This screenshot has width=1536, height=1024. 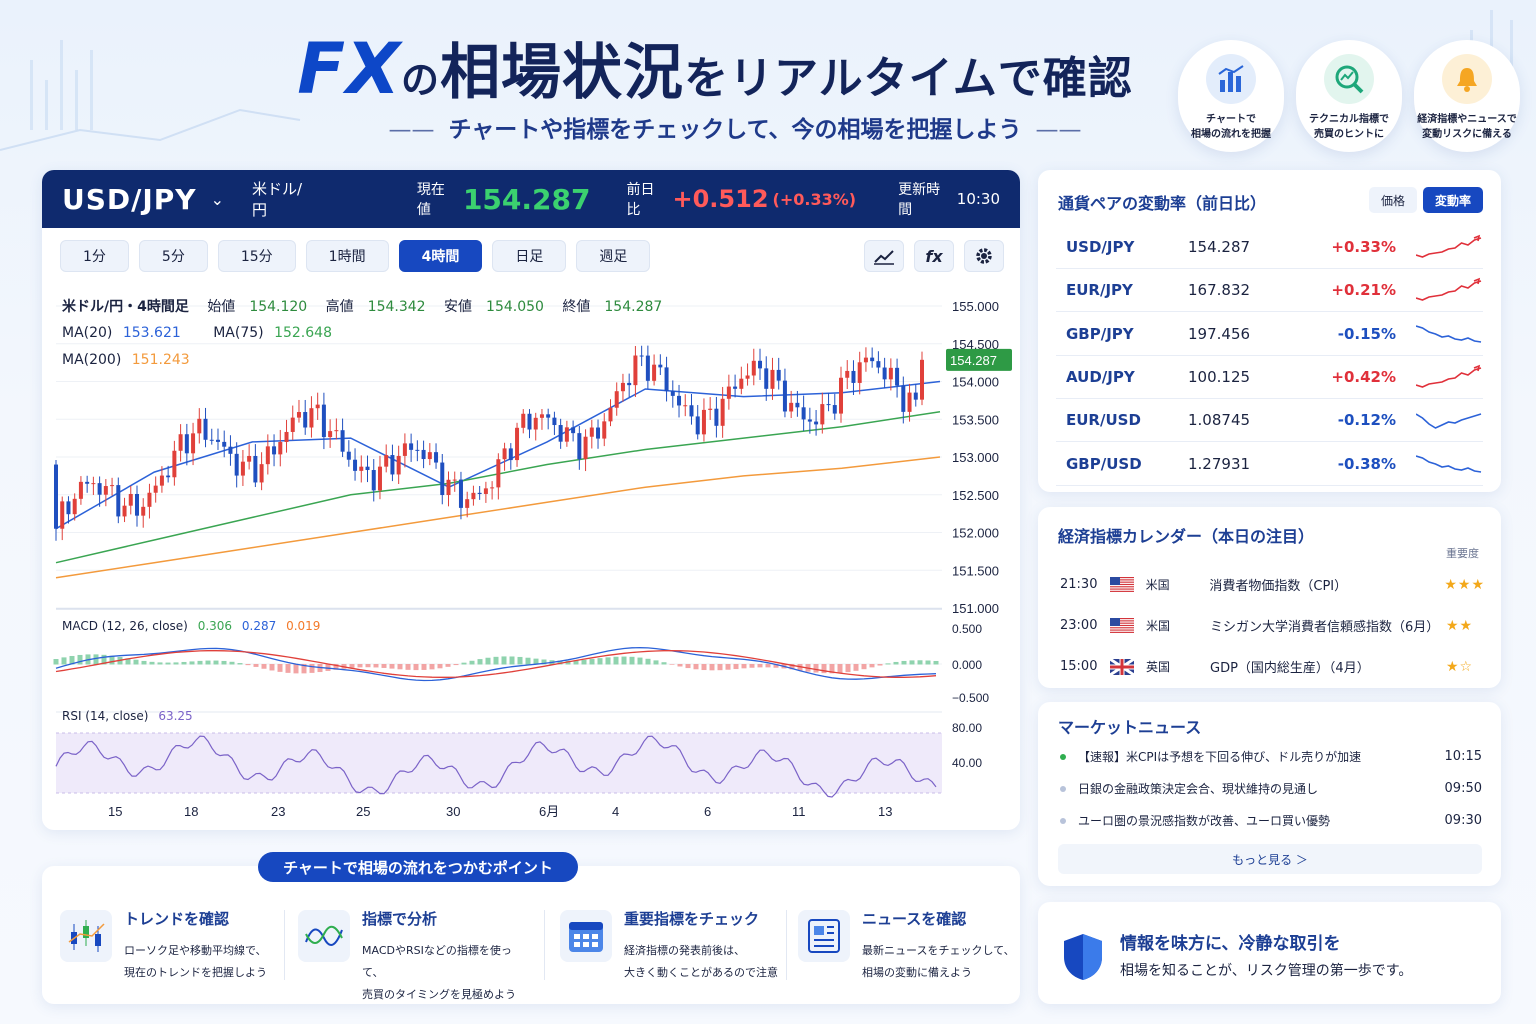 I want to click on rate-row: GBP/USD 1.27931 -0.38%, so click(x=1269, y=464).